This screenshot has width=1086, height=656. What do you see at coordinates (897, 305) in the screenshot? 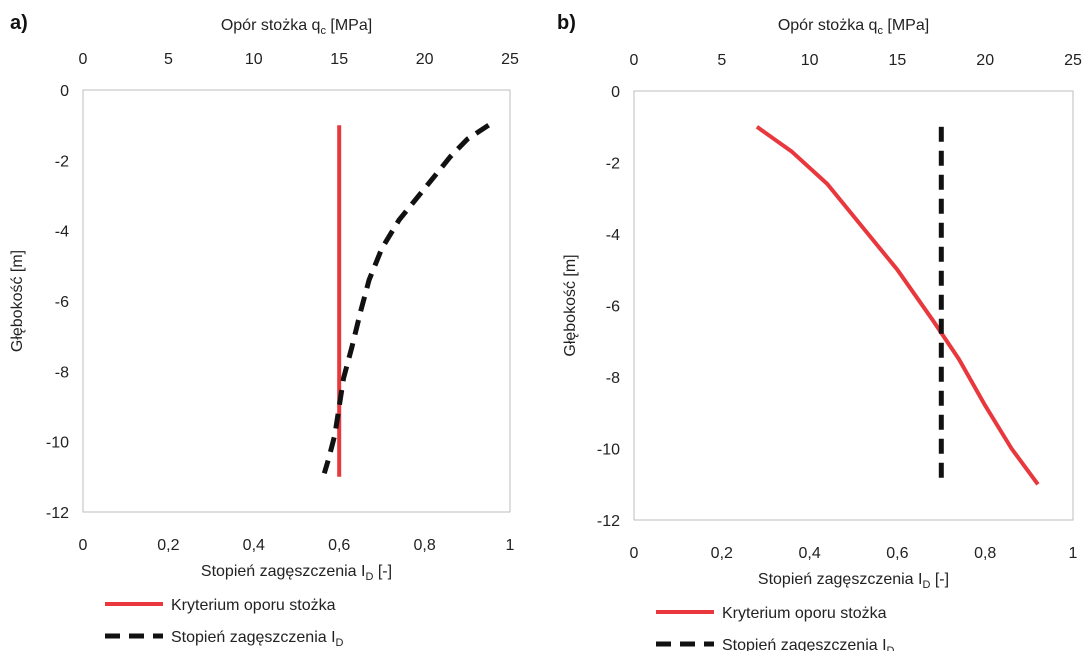
I see `series-line-criterion` at bounding box center [897, 305].